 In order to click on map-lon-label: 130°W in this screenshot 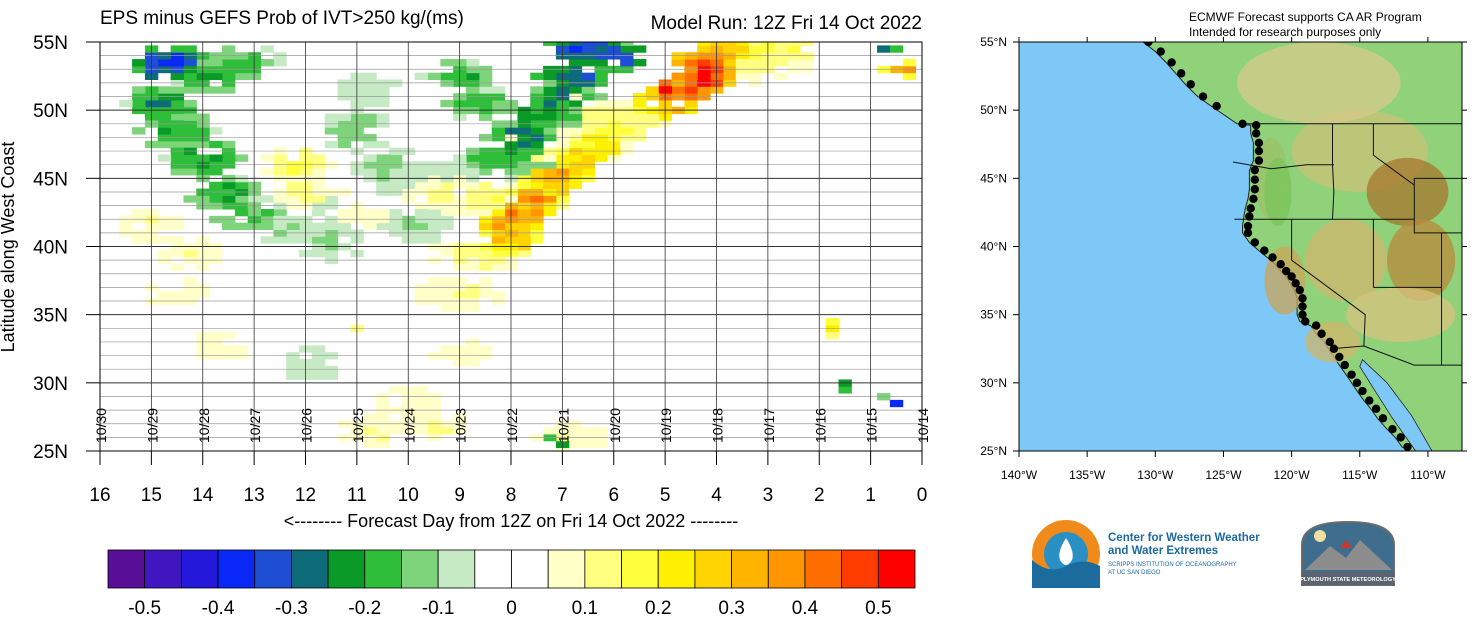, I will do `click(1155, 475)`.